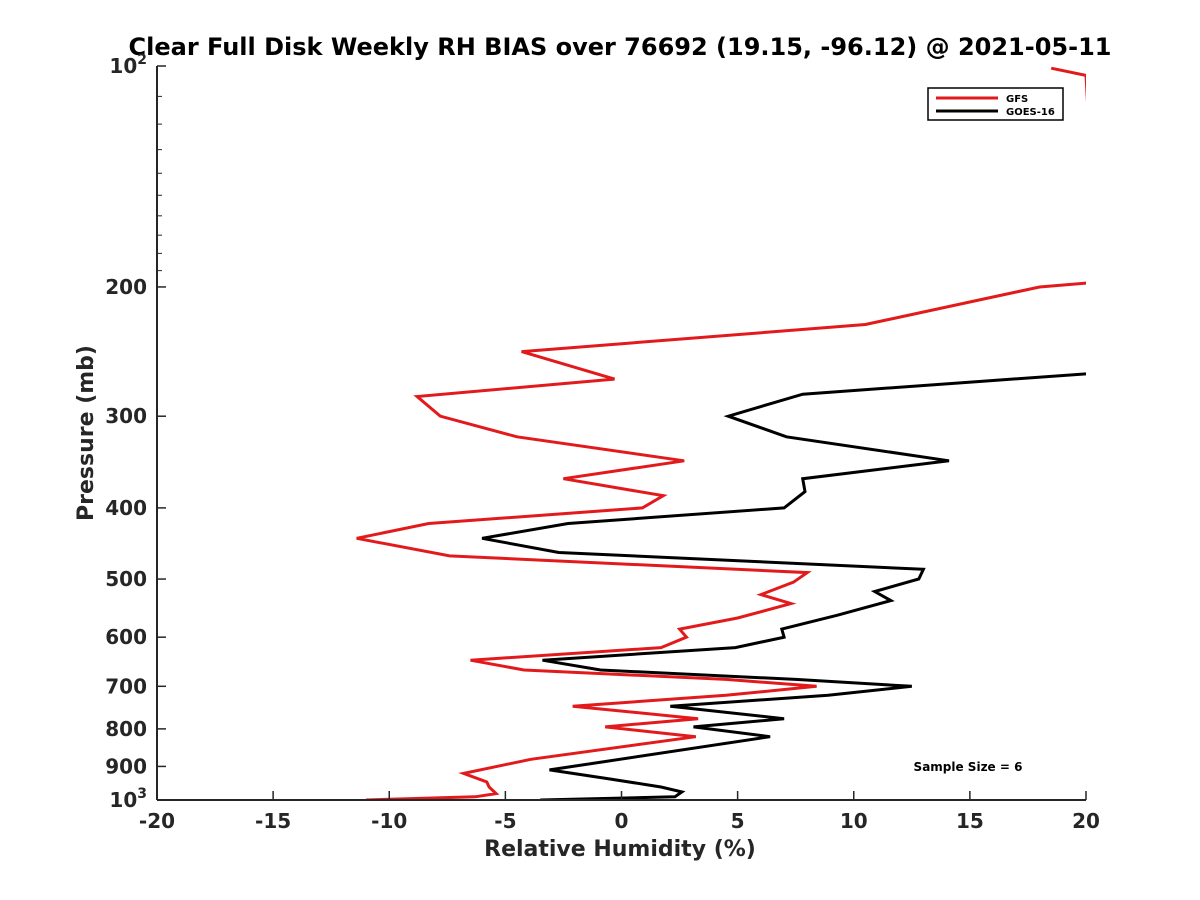 The height and width of the screenshot is (900, 1200). I want to click on x-tick-label: 10, so click(854, 821).